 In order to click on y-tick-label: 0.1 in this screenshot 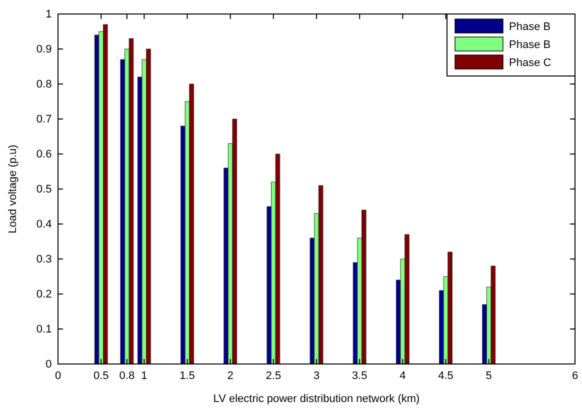, I will do `click(44, 330)`.